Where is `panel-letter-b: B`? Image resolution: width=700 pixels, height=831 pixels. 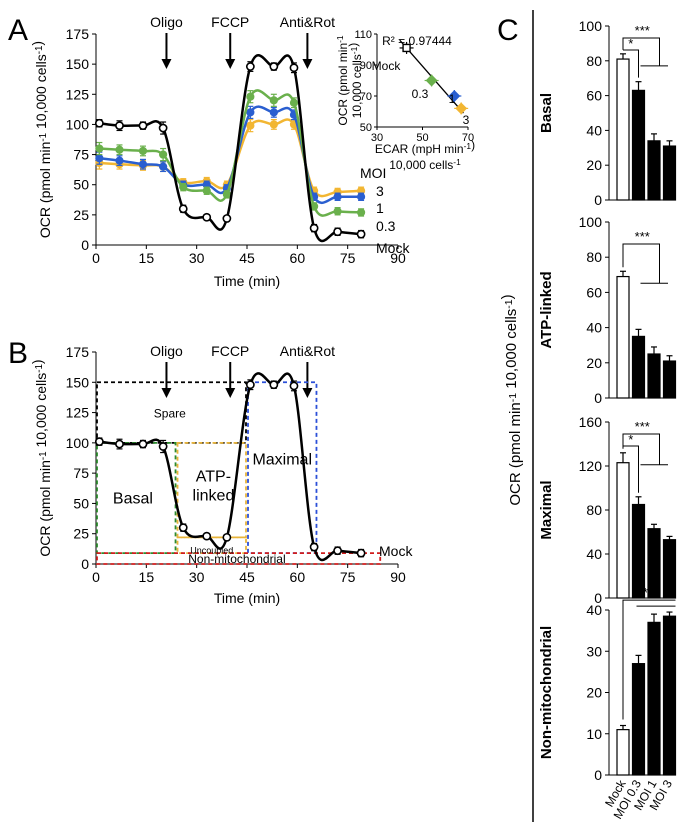 panel-letter-b: B is located at coordinates (18, 353).